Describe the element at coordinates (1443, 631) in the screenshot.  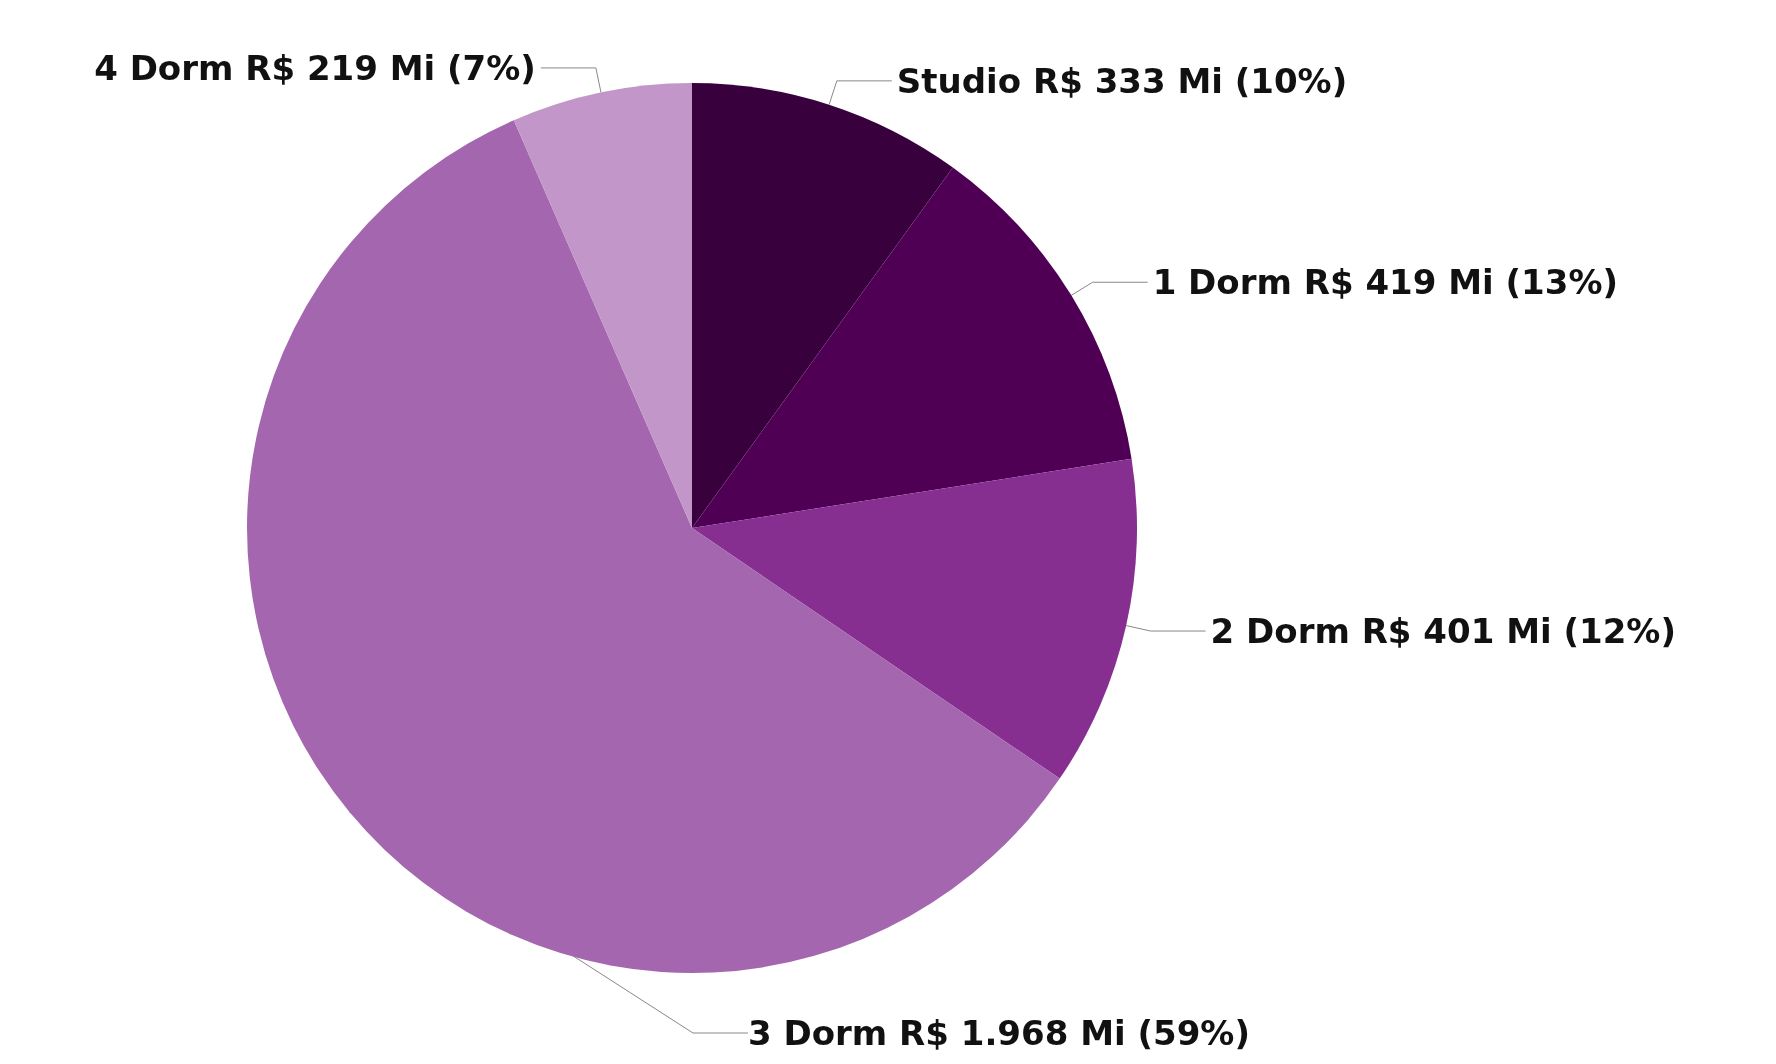
I see `slice-label: 2 Dorm R$ 401 Mi (12%)` at that location.